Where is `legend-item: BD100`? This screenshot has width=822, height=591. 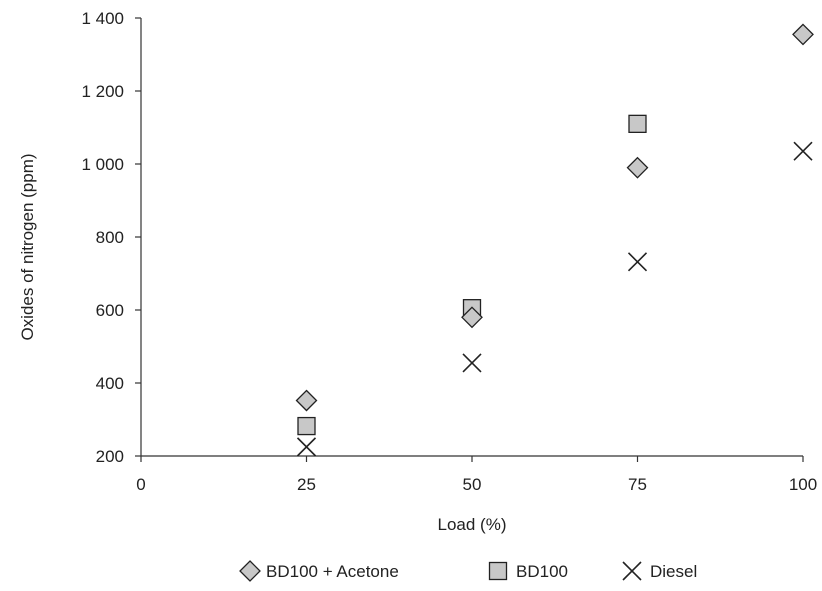
legend-item: BD100 is located at coordinates (528, 571).